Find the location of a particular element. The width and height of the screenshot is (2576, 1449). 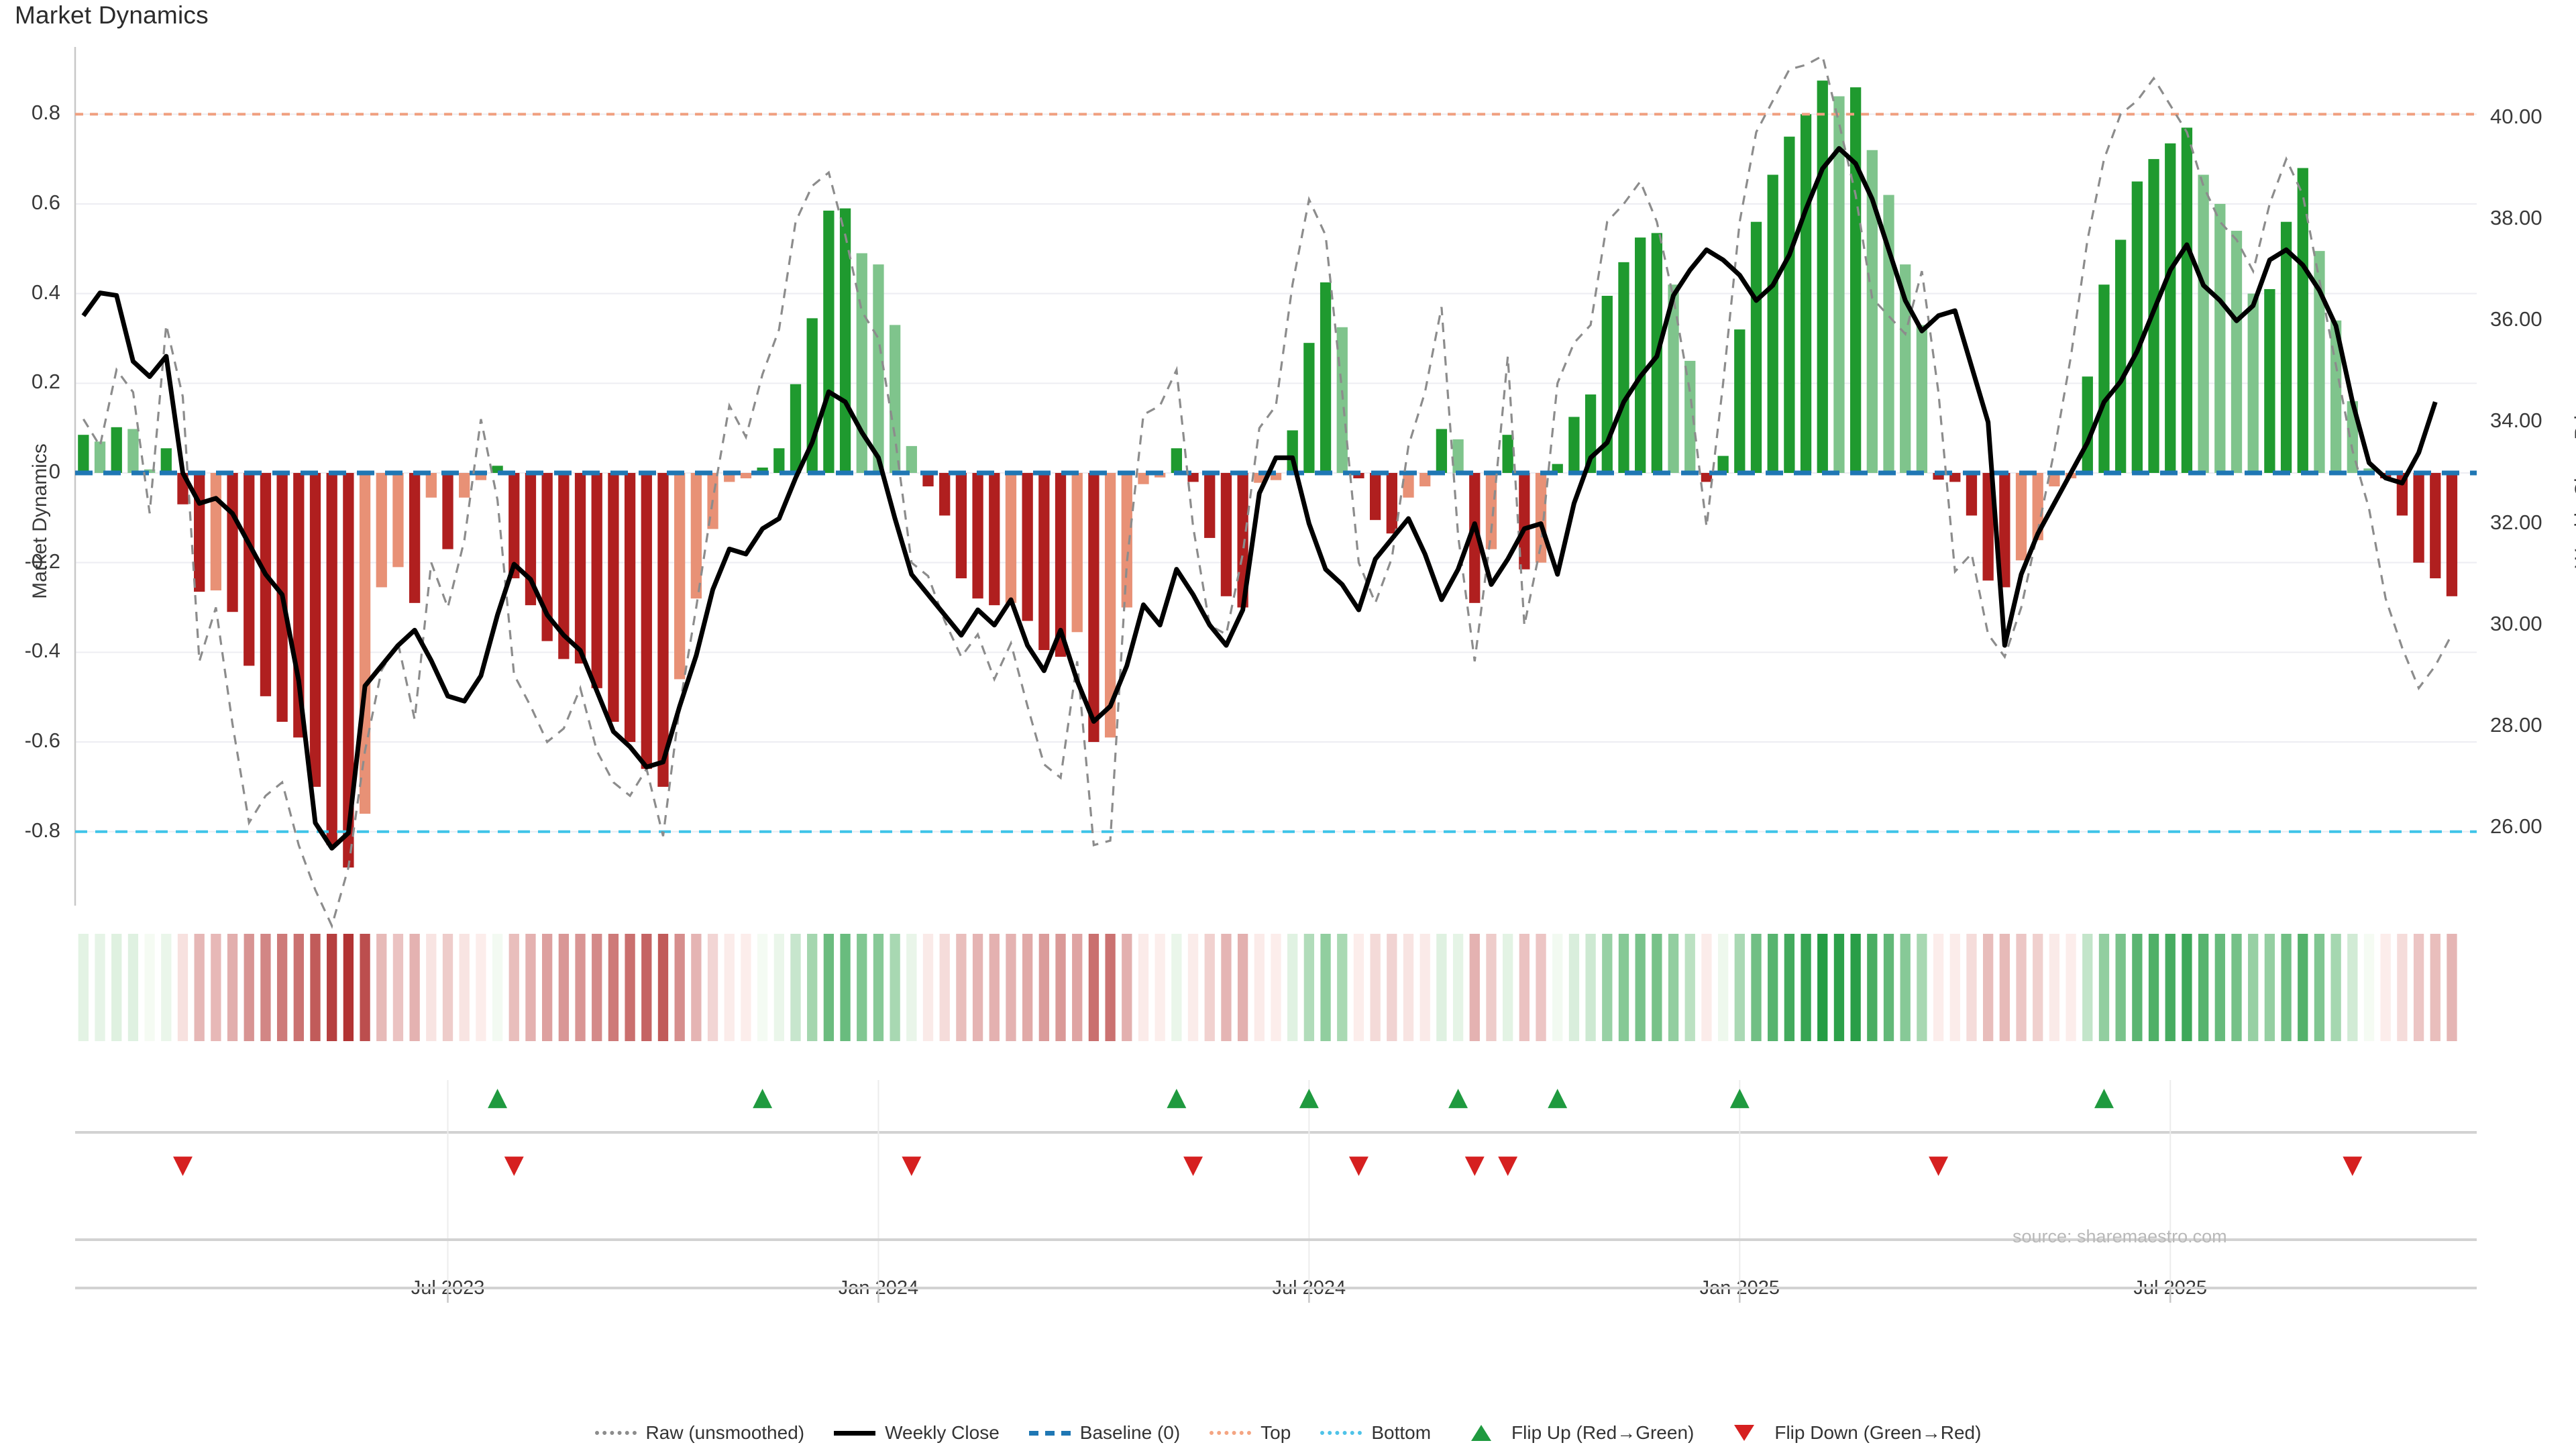

legend-label-weekly-close: Weekly Close is located at coordinates (942, 1432).